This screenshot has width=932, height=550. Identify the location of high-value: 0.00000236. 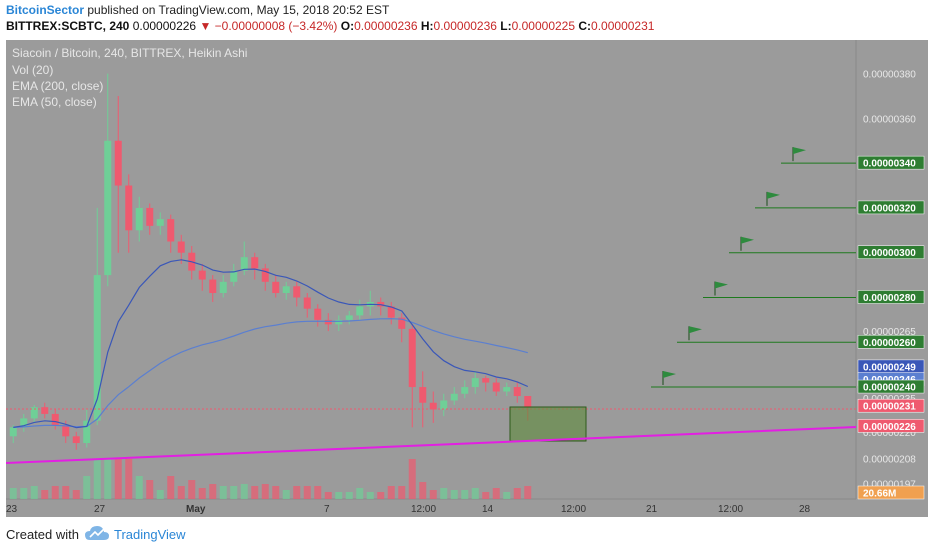
(465, 26).